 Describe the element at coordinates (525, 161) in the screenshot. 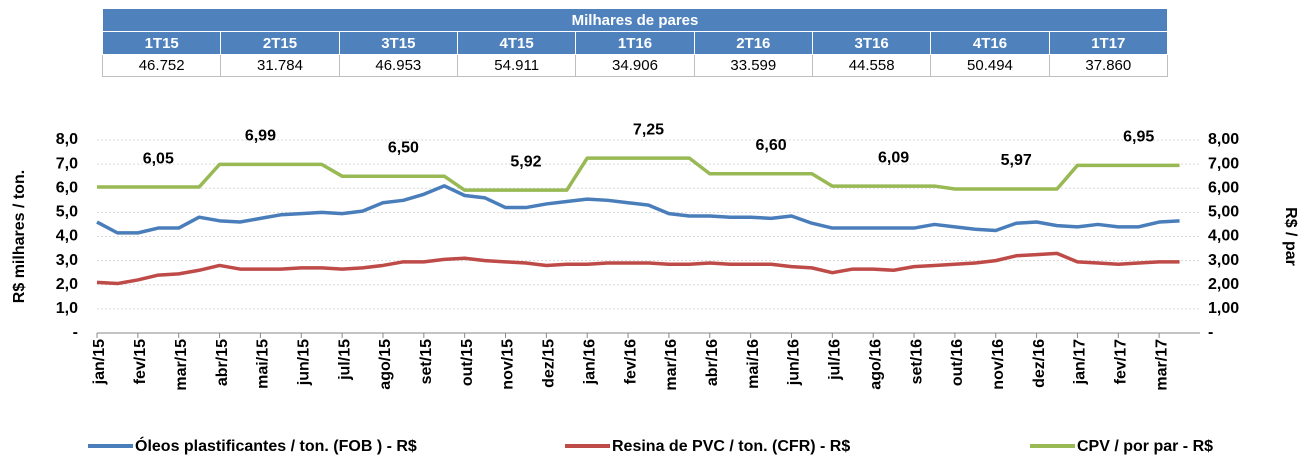

I see `data-label: 5,92` at that location.